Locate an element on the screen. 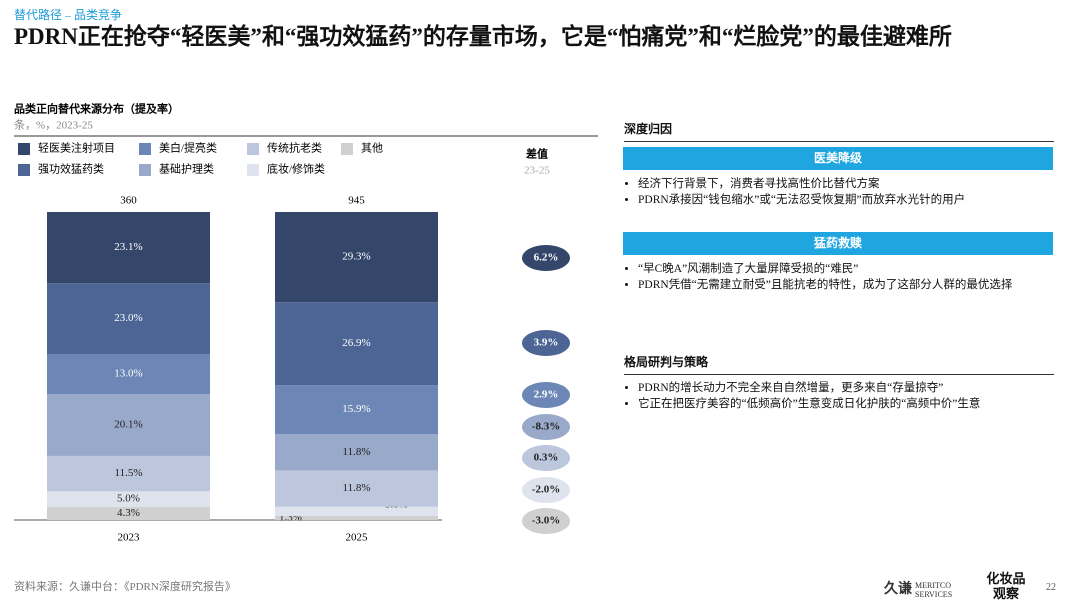 Image resolution: width=1080 pixels, height=608 pixels. value-label: 29.3% is located at coordinates (356, 257).